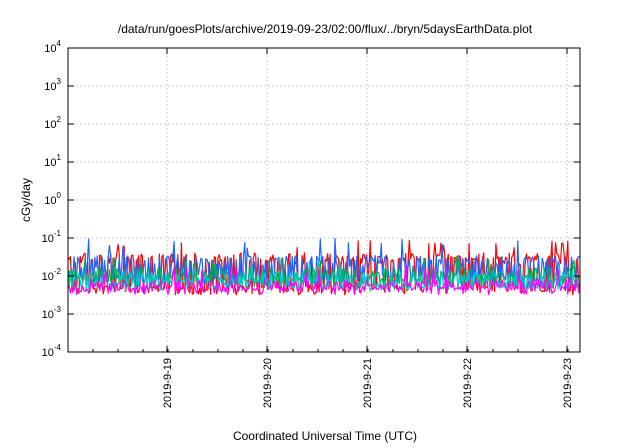 The width and height of the screenshot is (640, 448). What do you see at coordinates (26, 200) in the screenshot?
I see `y-axis-label: cGy/day` at bounding box center [26, 200].